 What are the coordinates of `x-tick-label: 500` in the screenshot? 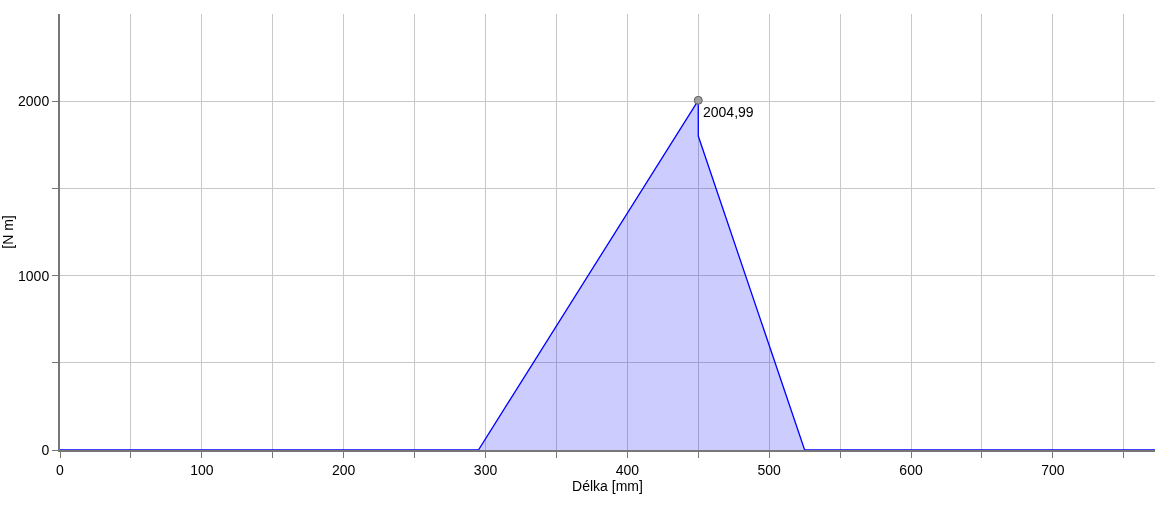 It's located at (769, 469).